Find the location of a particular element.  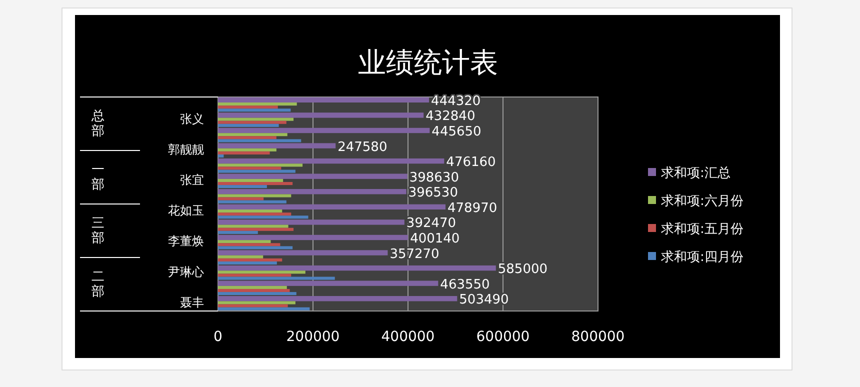

data-label: 392470 is located at coordinates (431, 224).